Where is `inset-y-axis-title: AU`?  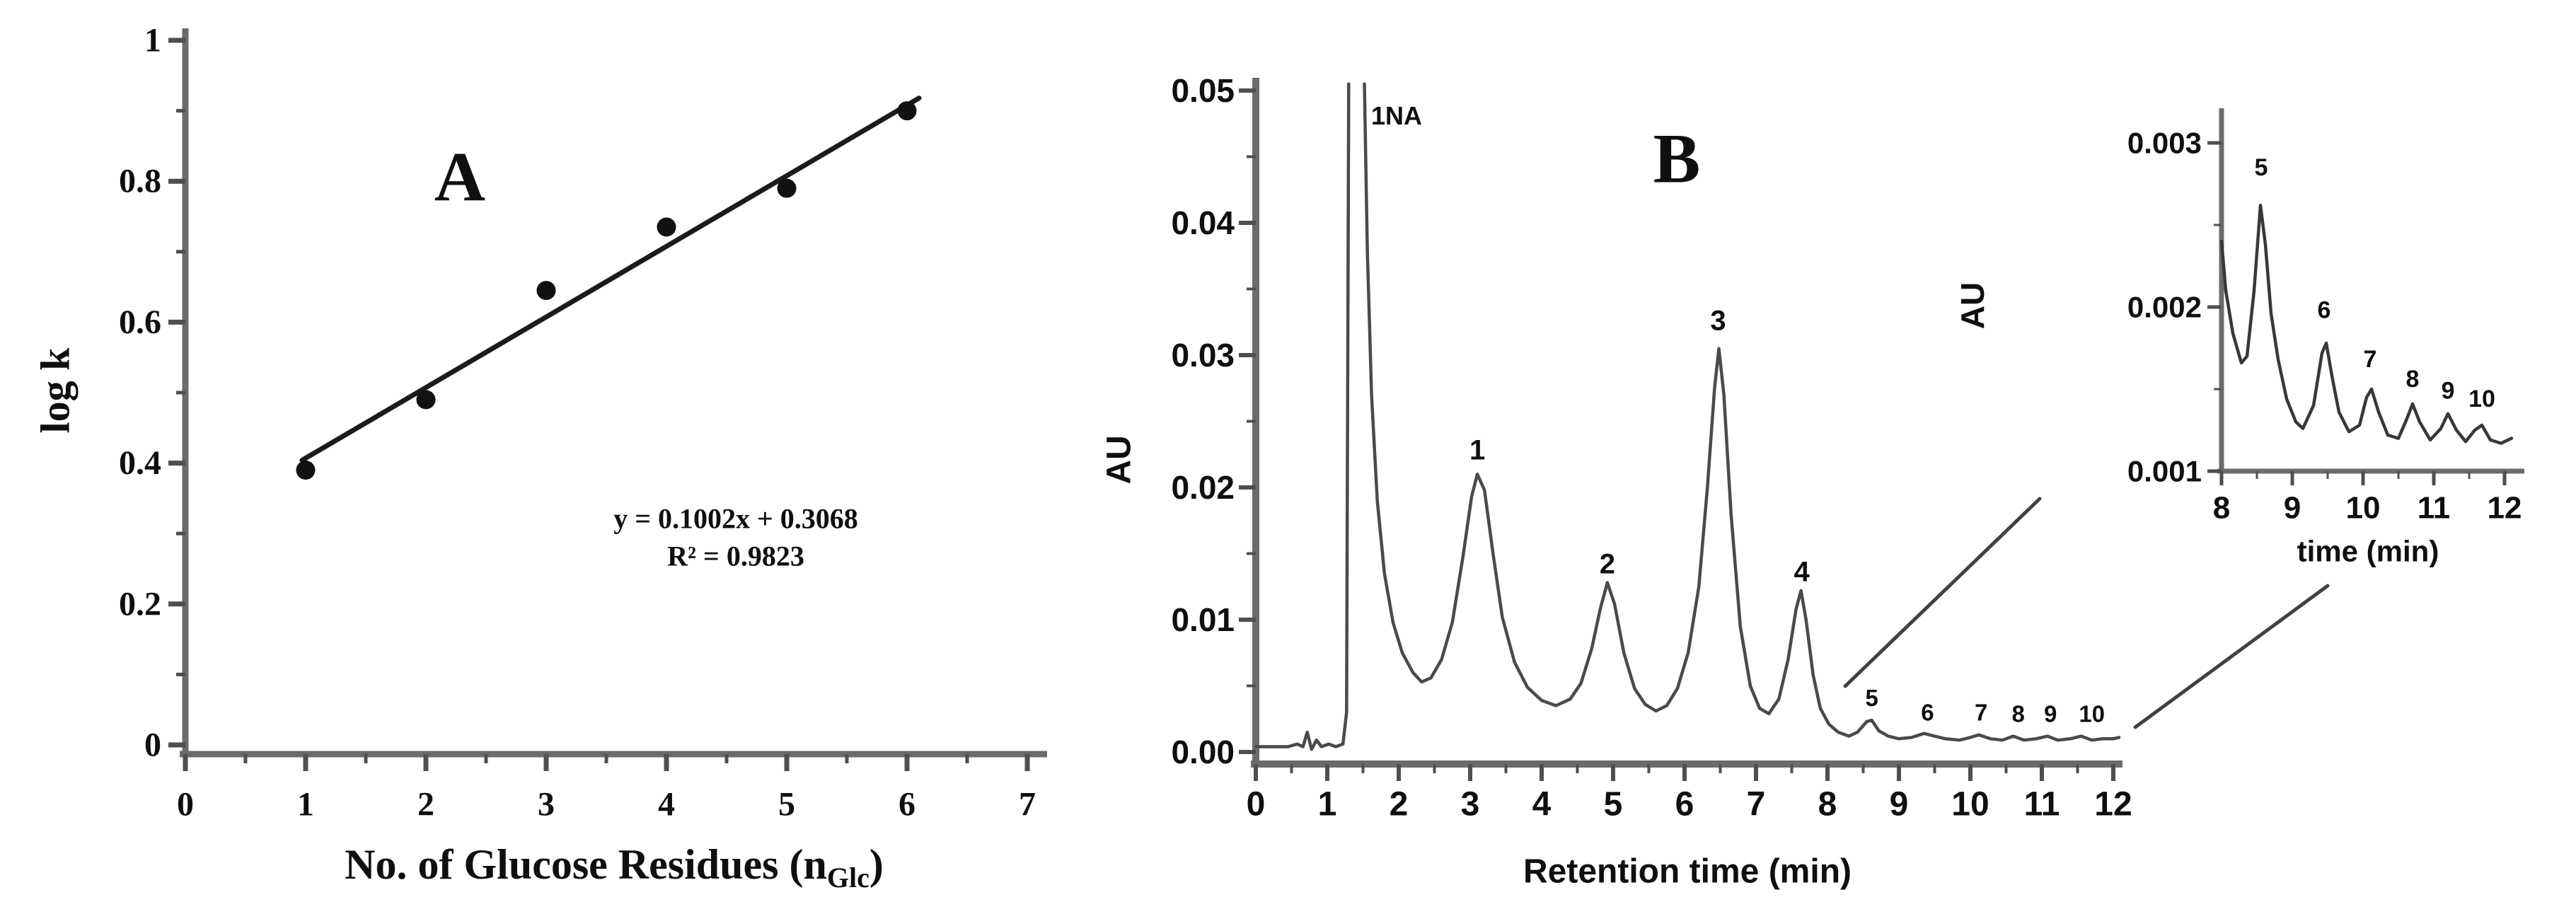 inset-y-axis-title: AU is located at coordinates (1972, 305).